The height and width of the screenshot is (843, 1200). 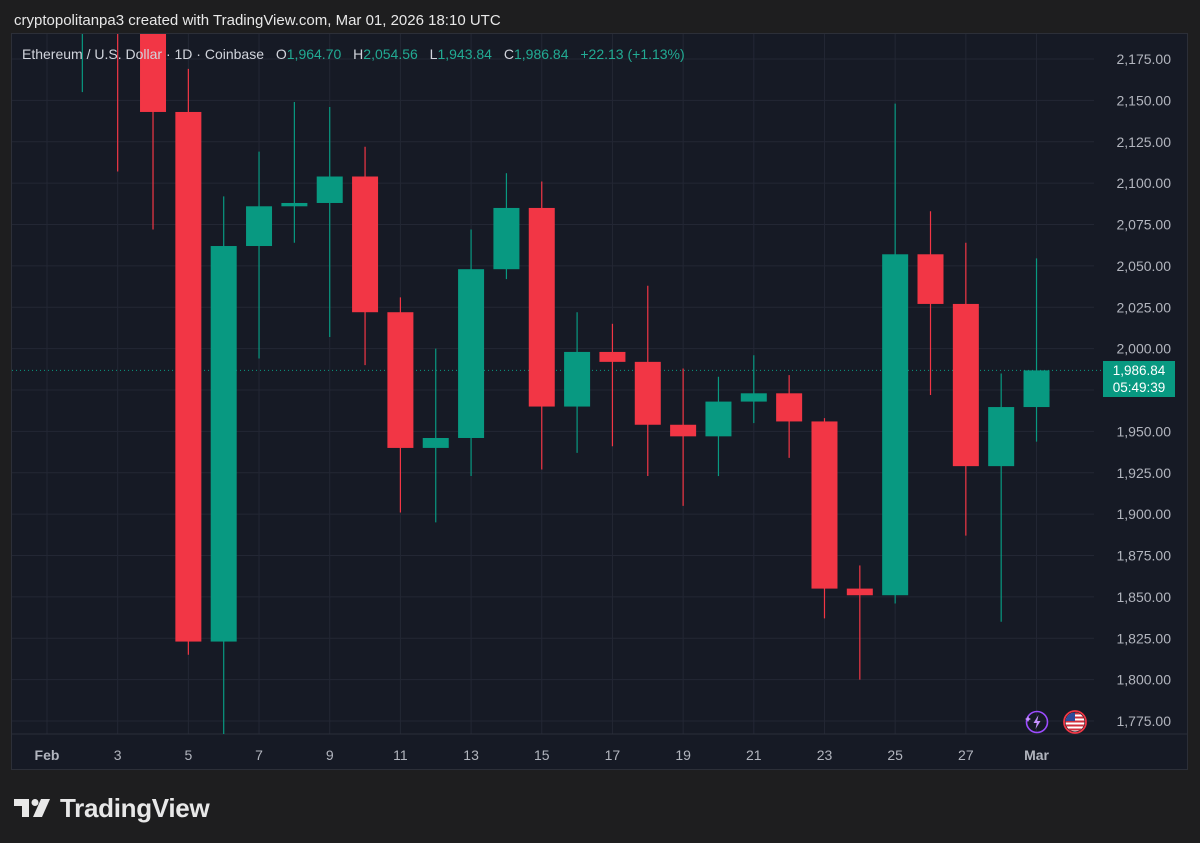 What do you see at coordinates (1144, 349) in the screenshot?
I see `y-tick-label: 2,000.00` at bounding box center [1144, 349].